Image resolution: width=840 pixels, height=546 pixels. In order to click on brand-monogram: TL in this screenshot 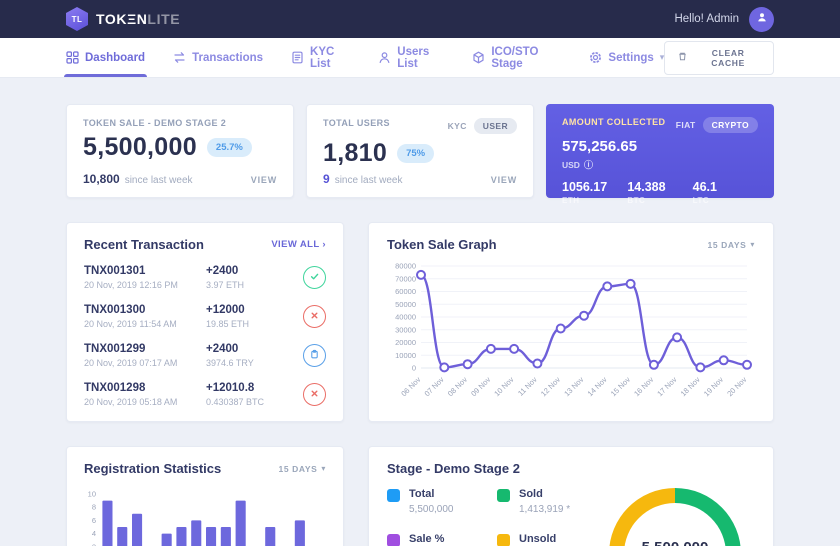, I will do `click(77, 19)`.